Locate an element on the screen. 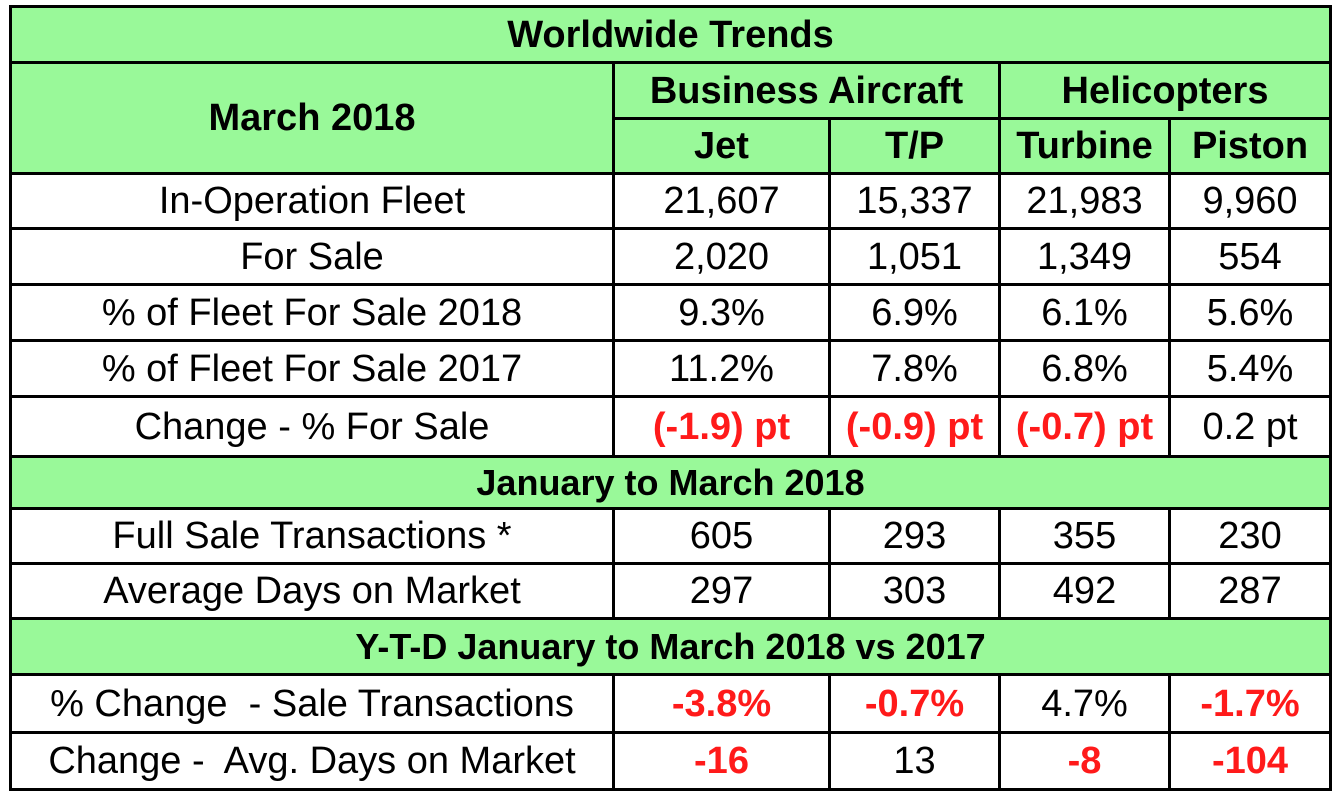 This screenshot has height=796, width=1332. value-cell-negative: -3.8% is located at coordinates (721, 703).